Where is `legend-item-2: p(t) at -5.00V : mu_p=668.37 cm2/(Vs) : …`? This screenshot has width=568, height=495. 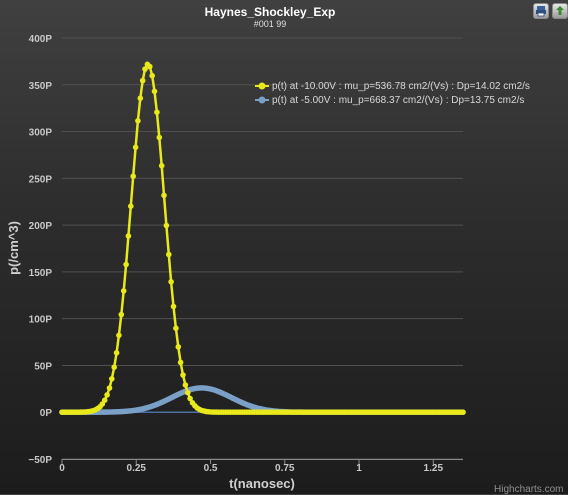 legend-item-2: p(t) at -5.00V : mu_p=668.37 cm2/(Vs) : … is located at coordinates (389, 100).